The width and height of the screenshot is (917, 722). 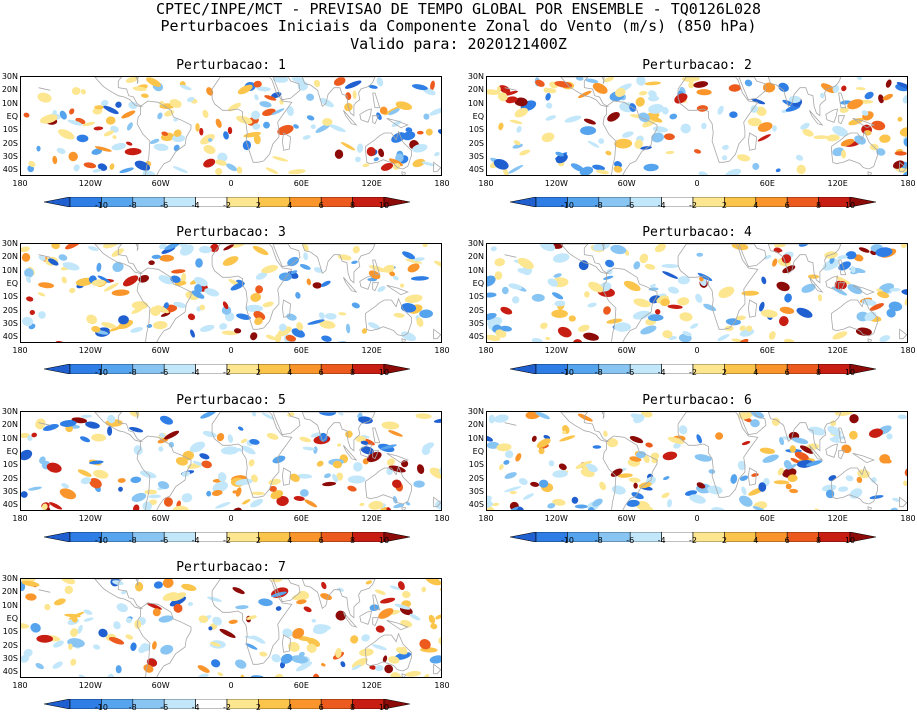 What do you see at coordinates (397, 202) in the screenshot?
I see `colorbar-swatch` at bounding box center [397, 202].